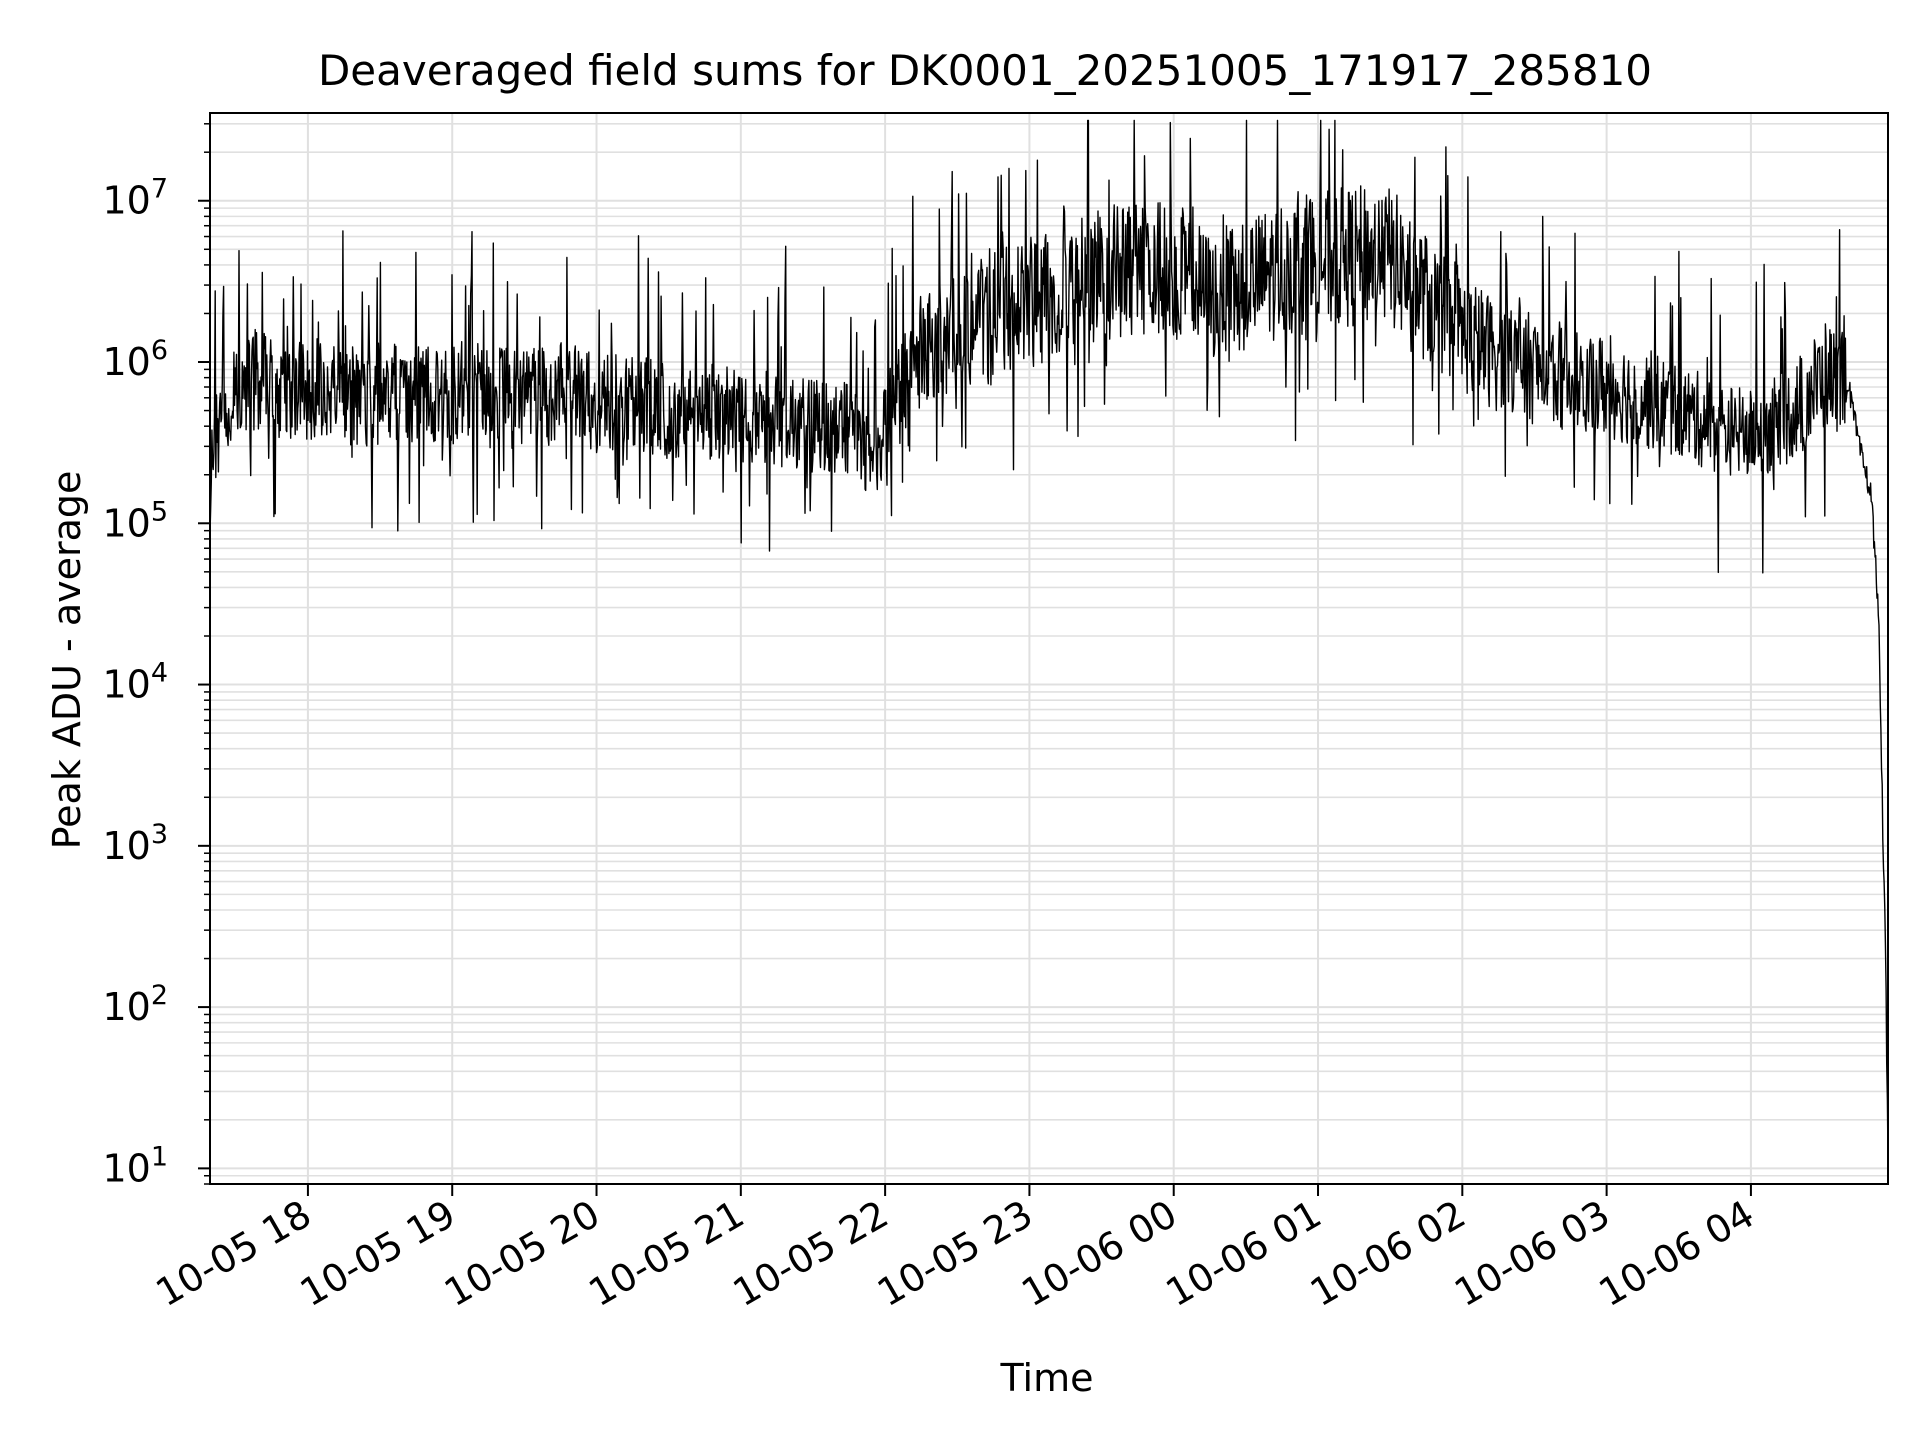 Image resolution: width=1920 pixels, height=1440 pixels. I want to click on y-tick-label: 10³, so click(135, 843).